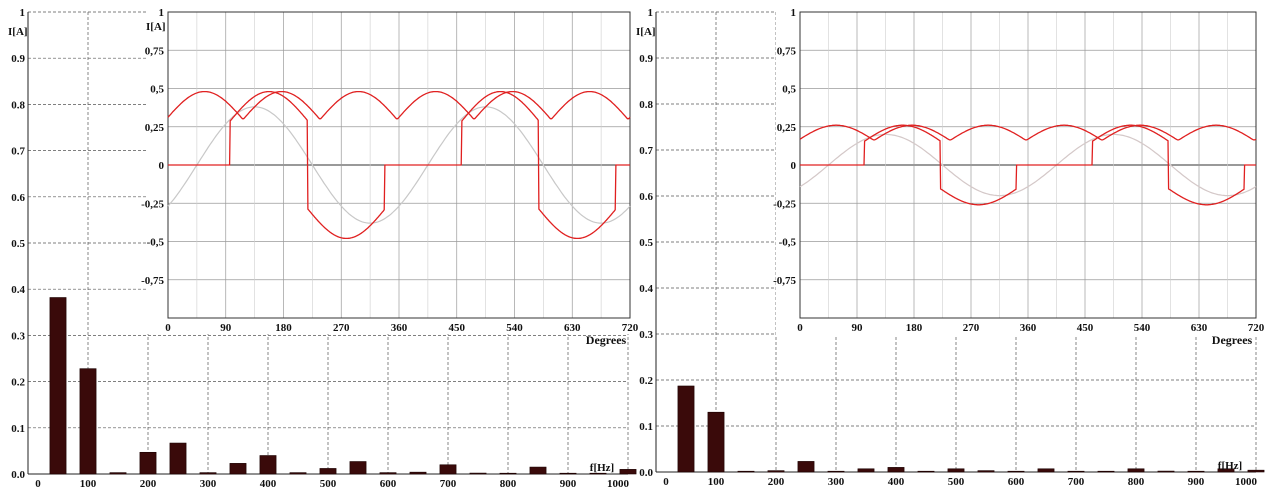 The image size is (1271, 495). Describe the element at coordinates (896, 482) in the screenshot. I see `x-tick-label: 400` at that location.